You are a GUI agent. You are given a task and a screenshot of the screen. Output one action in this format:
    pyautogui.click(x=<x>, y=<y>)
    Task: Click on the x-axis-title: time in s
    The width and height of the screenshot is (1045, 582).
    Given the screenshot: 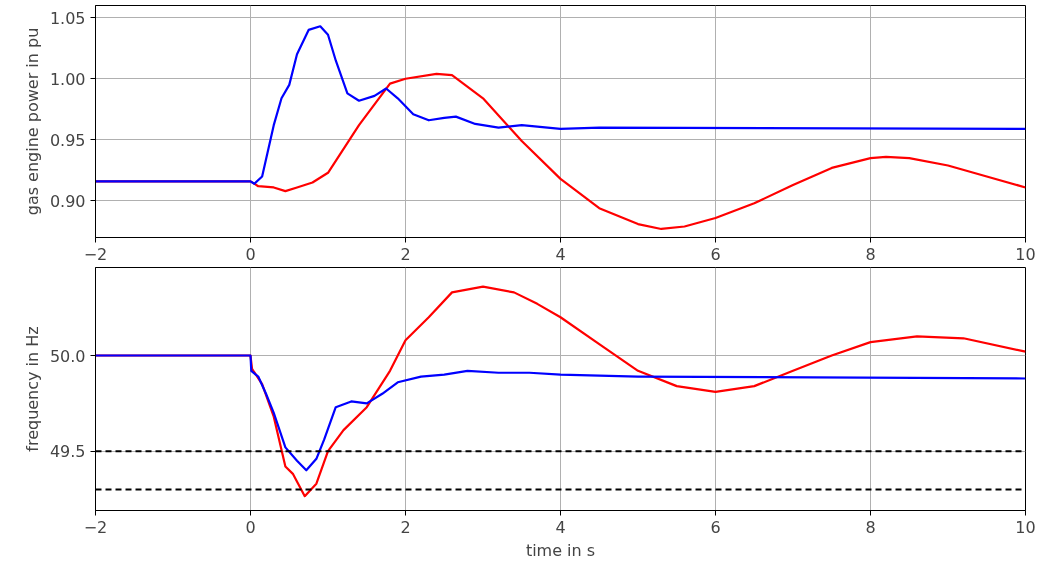 What is the action you would take?
    pyautogui.click(x=560, y=550)
    